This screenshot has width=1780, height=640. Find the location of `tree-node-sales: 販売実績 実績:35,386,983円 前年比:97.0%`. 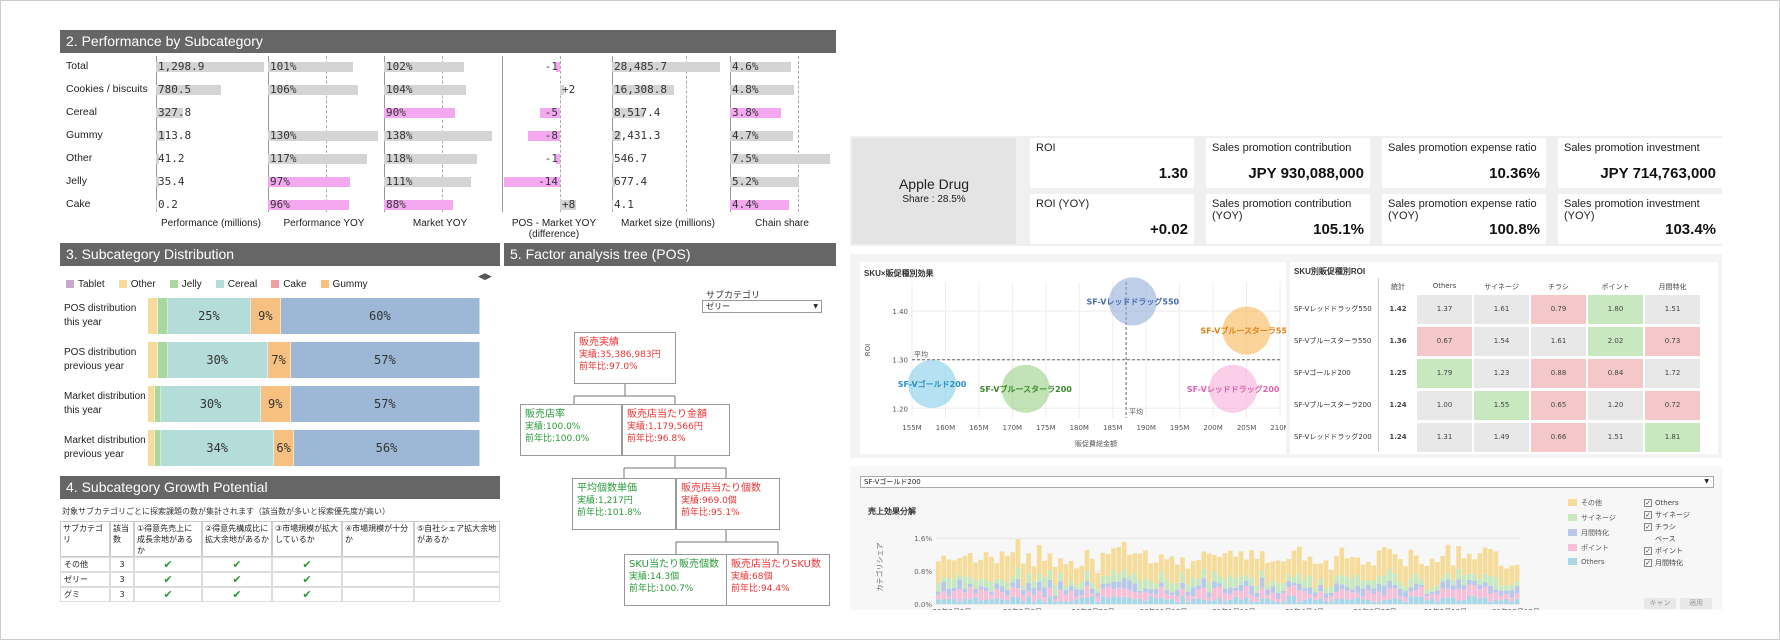

tree-node-sales: 販売実績 実績:35,386,983円 前年比:97.0% is located at coordinates (625, 358).